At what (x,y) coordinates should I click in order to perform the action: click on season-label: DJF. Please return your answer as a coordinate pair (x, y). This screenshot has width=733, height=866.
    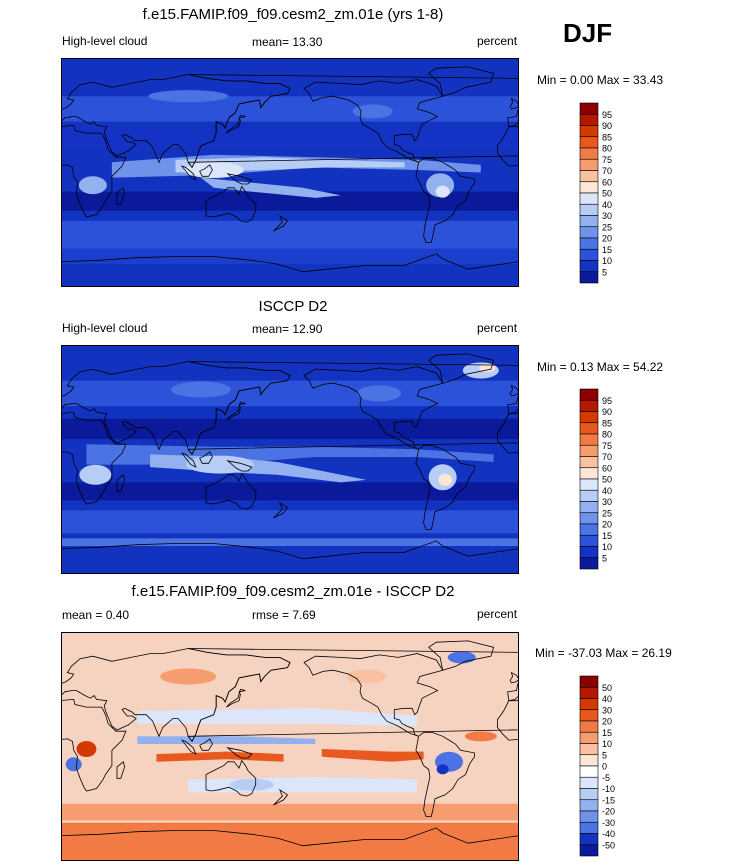
    Looking at the image, I should click on (588, 33).